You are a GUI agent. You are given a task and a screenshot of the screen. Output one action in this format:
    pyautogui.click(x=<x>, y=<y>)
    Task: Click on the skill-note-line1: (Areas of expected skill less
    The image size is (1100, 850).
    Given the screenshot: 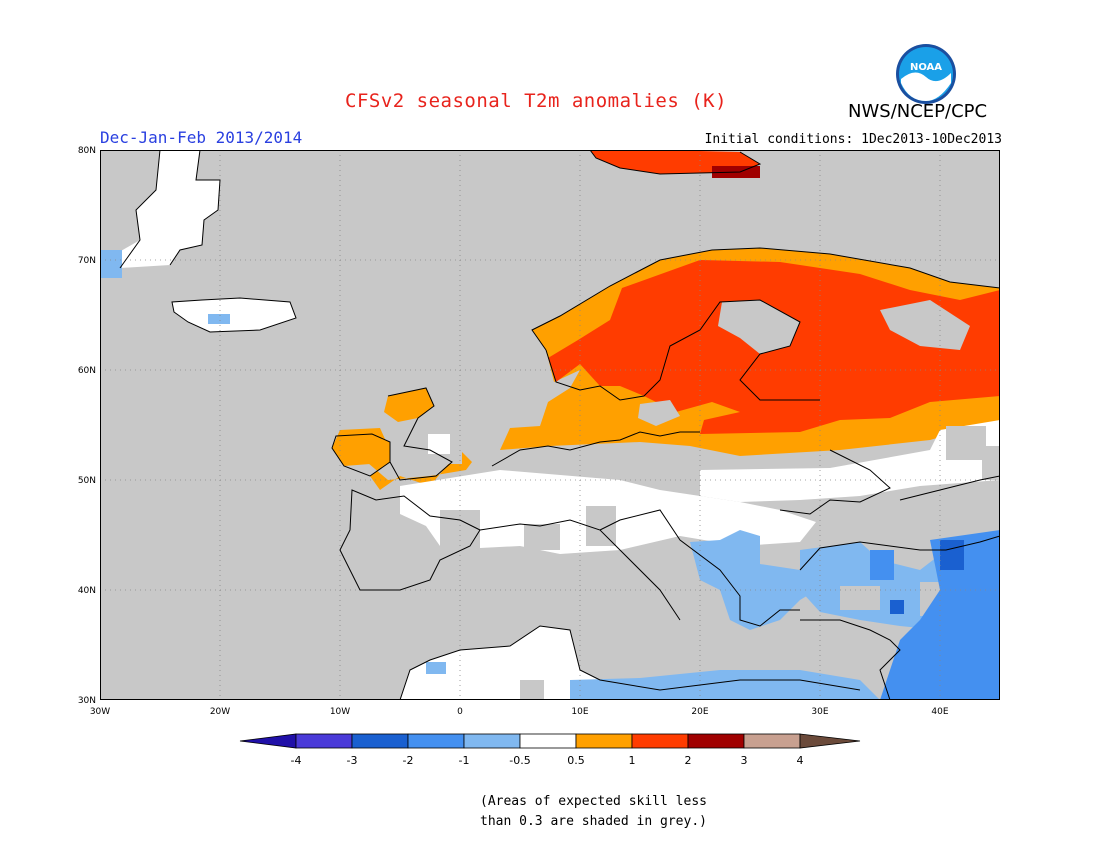 What is the action you would take?
    pyautogui.click(x=593, y=801)
    